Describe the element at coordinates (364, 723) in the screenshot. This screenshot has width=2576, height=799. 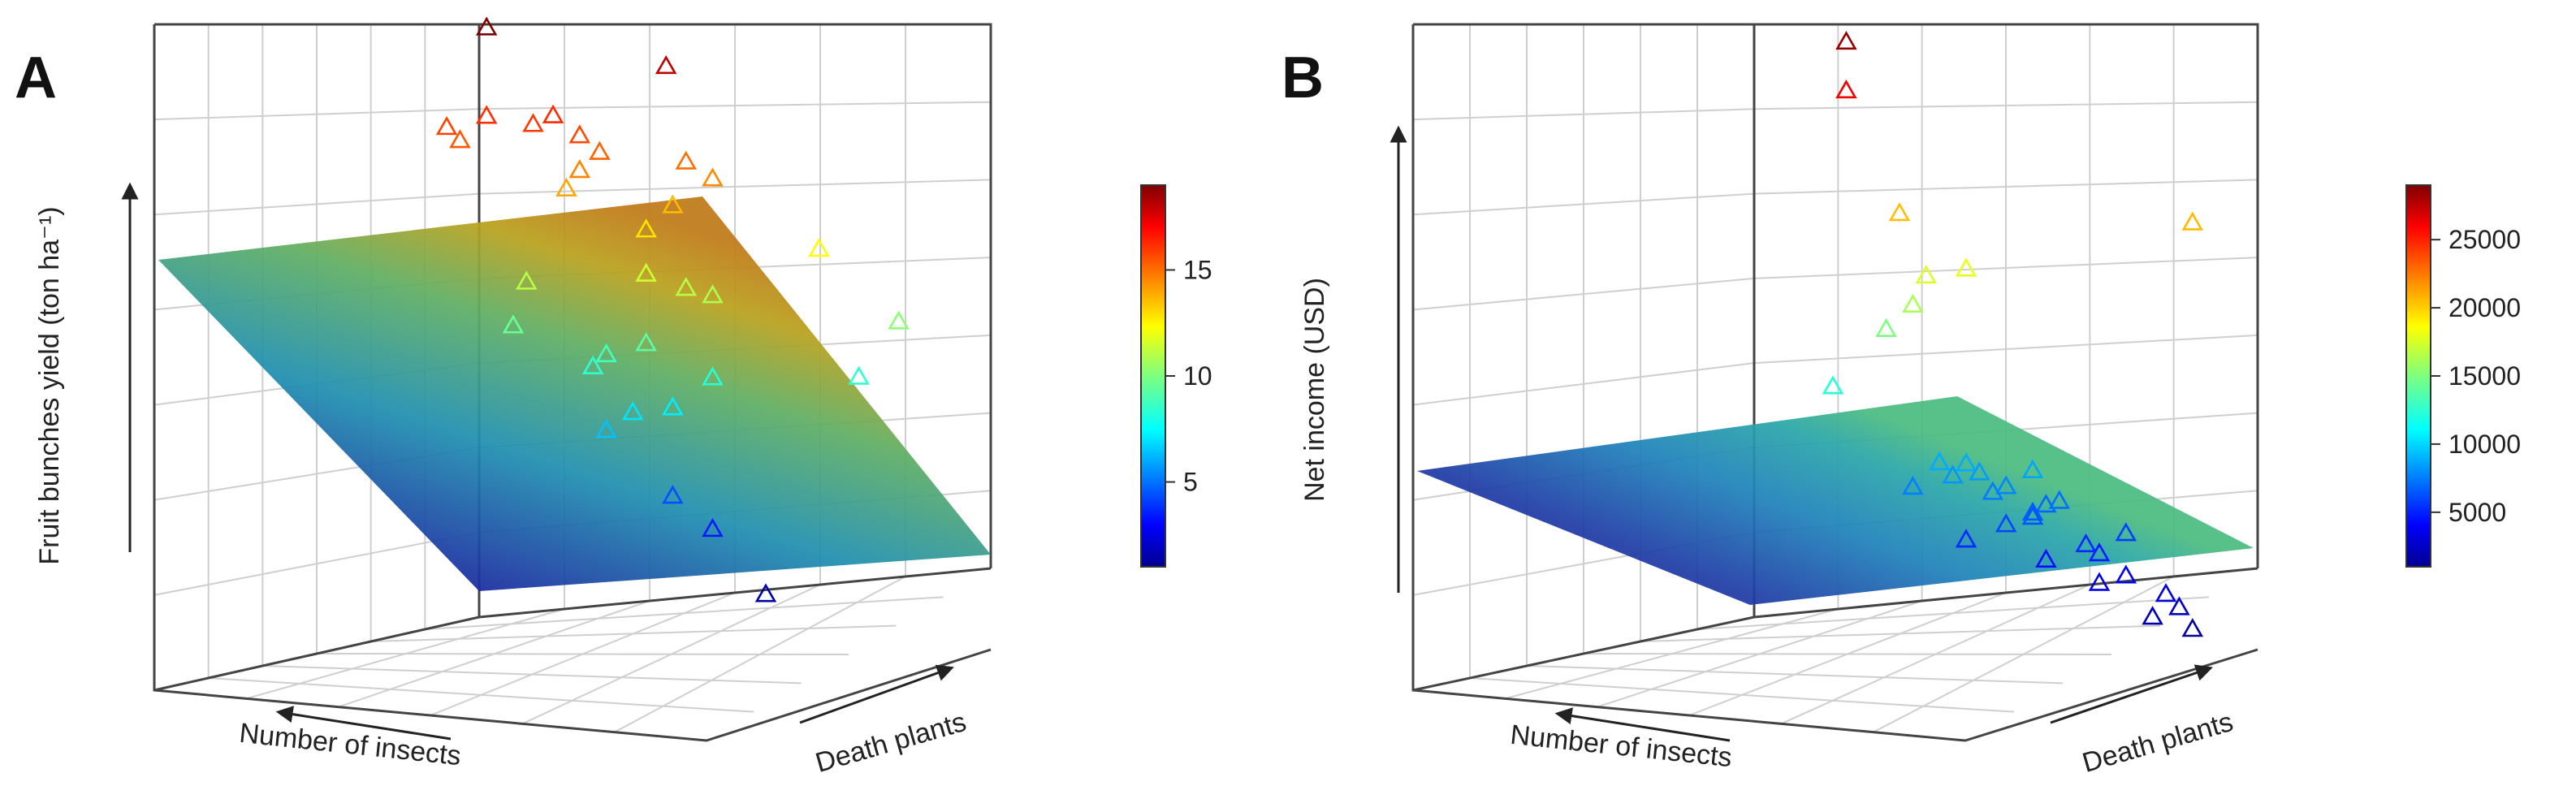
I see `x-axis-arrow-a` at that location.